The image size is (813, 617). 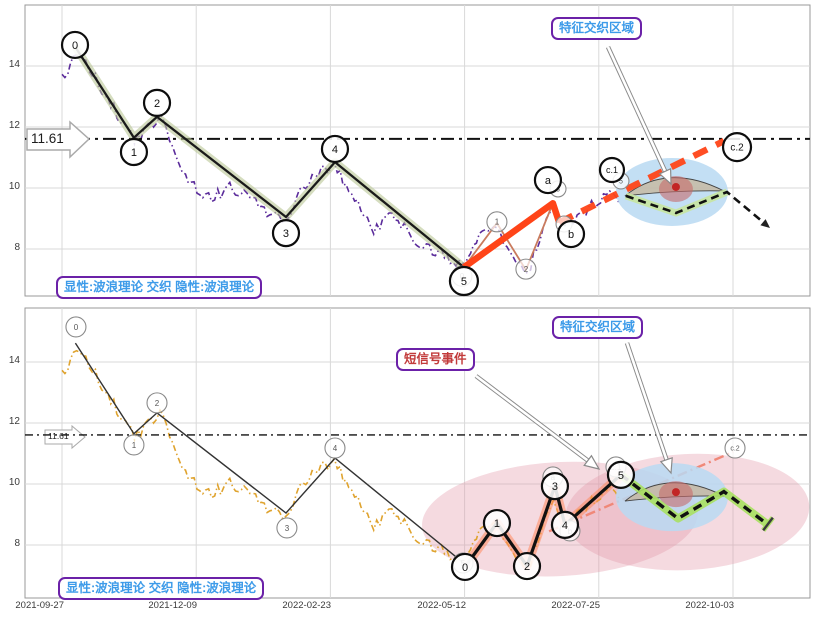 What do you see at coordinates (598, 327) in the screenshot?
I see `feature-interweave-region-label-bottom: 特征交织区域` at bounding box center [598, 327].